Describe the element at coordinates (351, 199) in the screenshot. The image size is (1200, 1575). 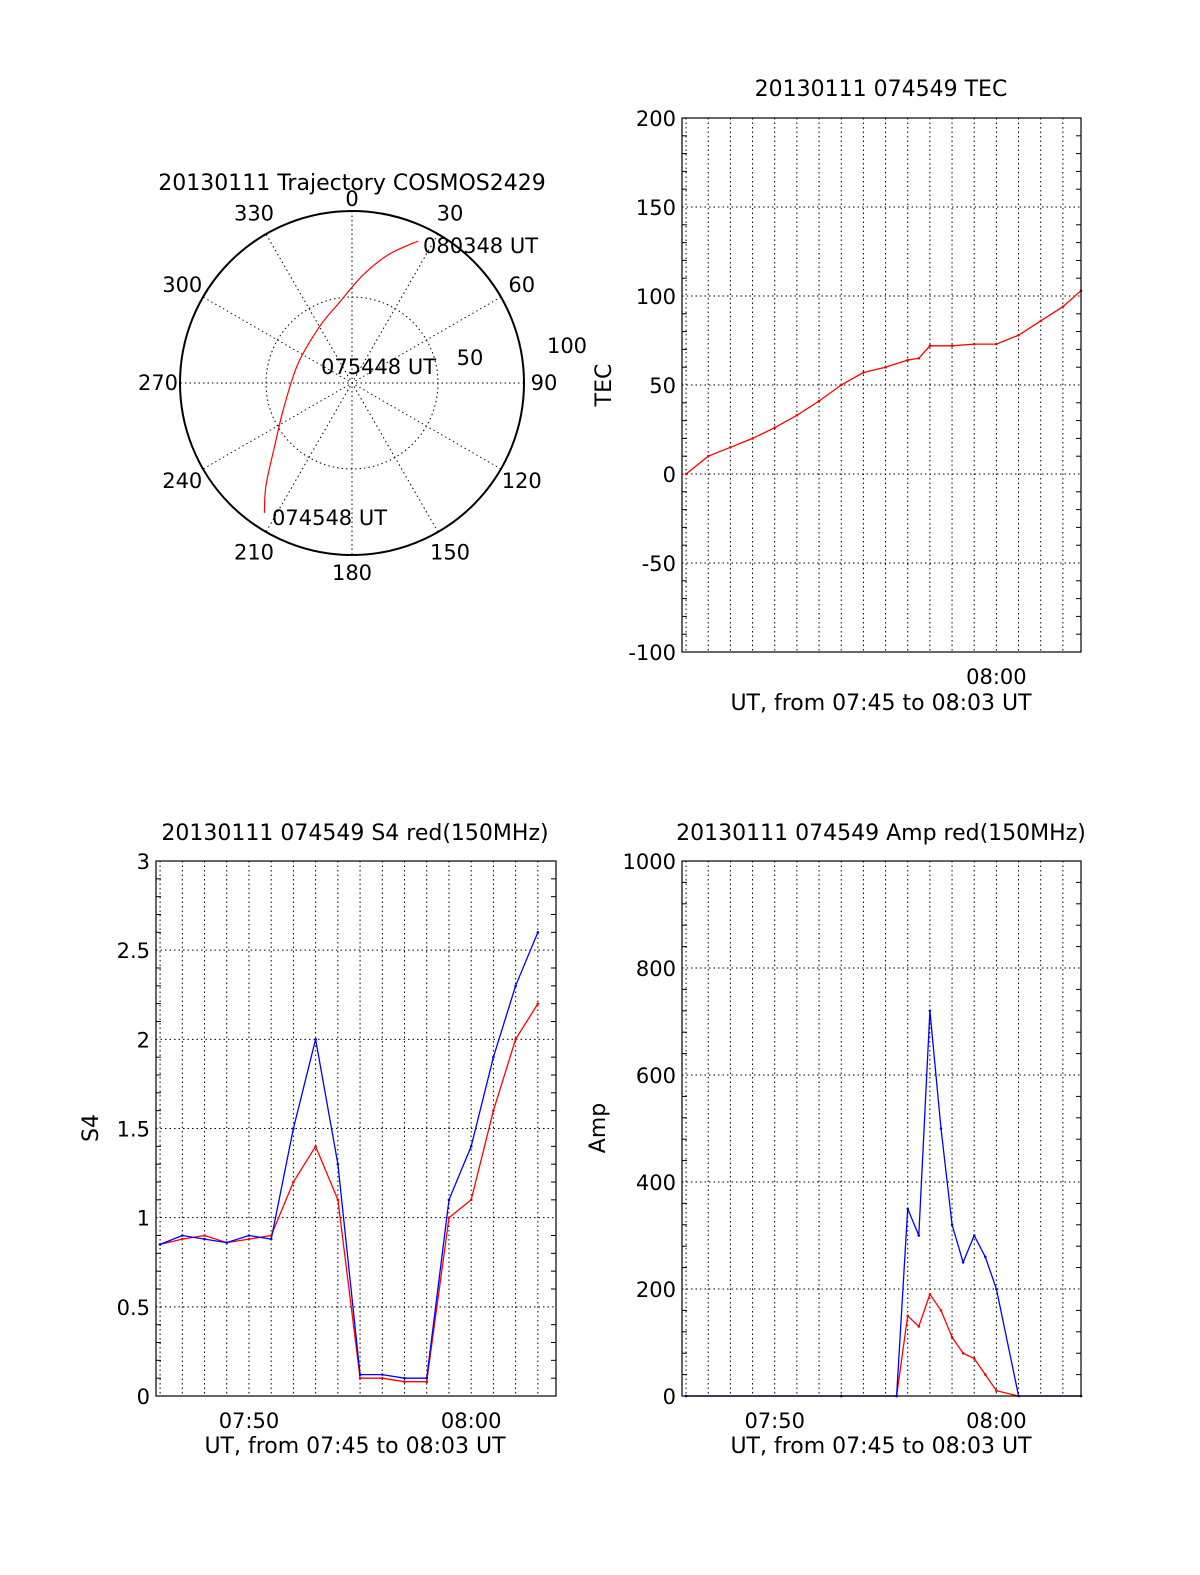
I see `polar-angle-label: 0` at that location.